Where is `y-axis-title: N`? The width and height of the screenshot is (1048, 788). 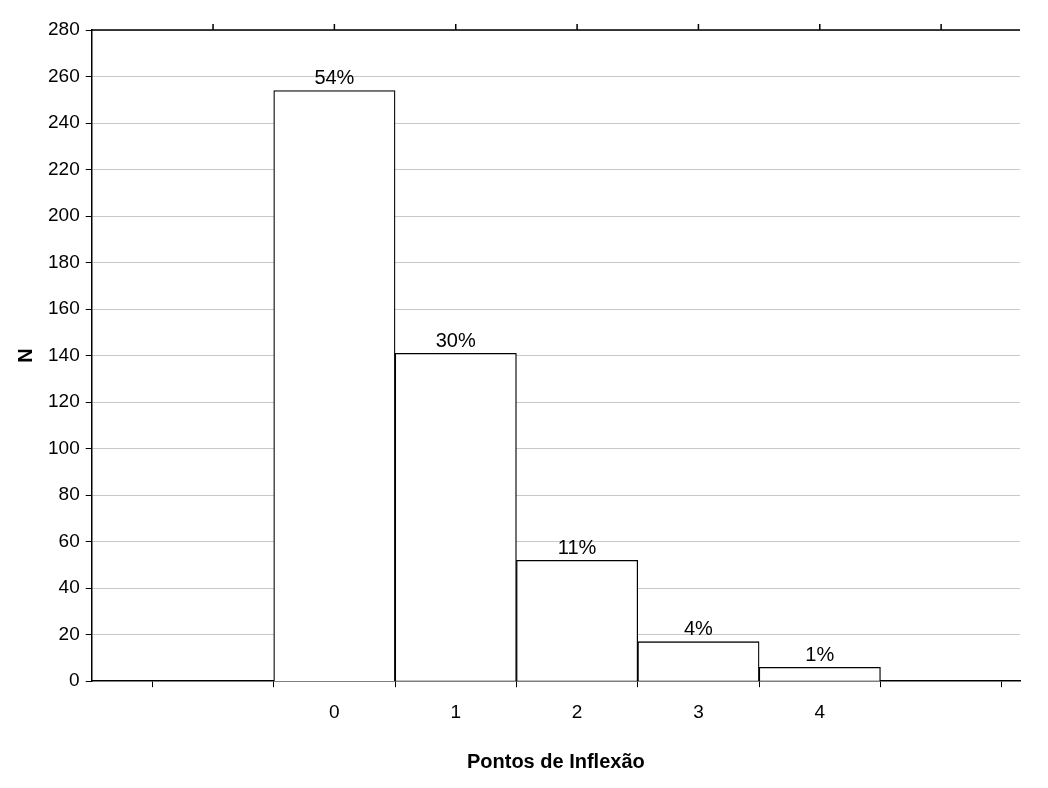 y-axis-title: N is located at coordinates (24, 355).